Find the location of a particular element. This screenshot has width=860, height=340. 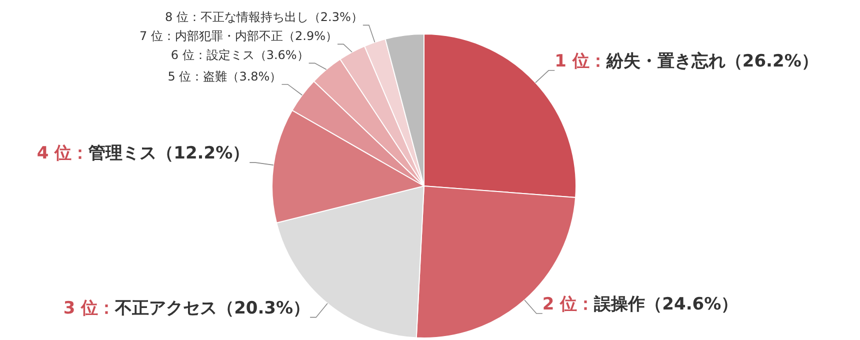

slice-label: 7 位：内部犯罪・内部不正（2.9%） is located at coordinates (239, 36).